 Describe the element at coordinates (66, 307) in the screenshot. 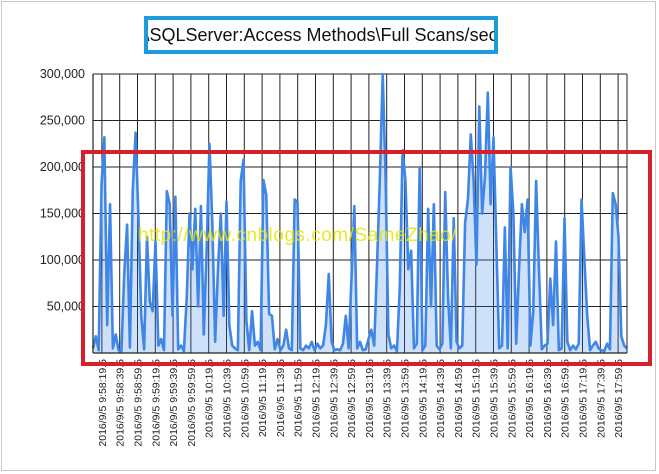

I see `y-tick-label: 50,000` at that location.